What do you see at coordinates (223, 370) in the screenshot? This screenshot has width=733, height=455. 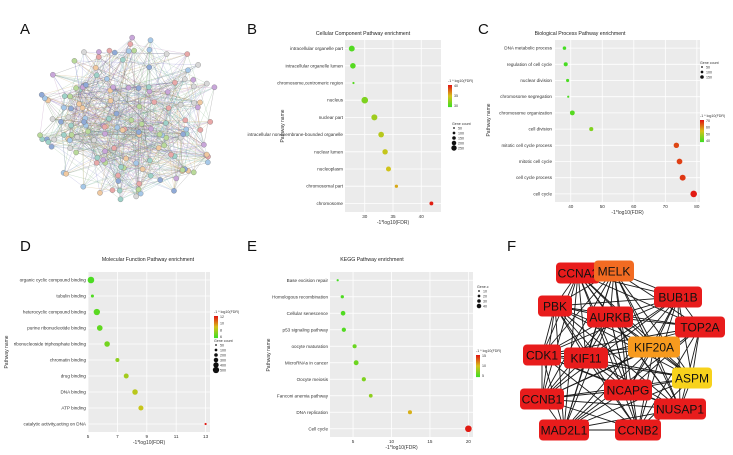 I see `size-legend-label: 500` at bounding box center [223, 370].